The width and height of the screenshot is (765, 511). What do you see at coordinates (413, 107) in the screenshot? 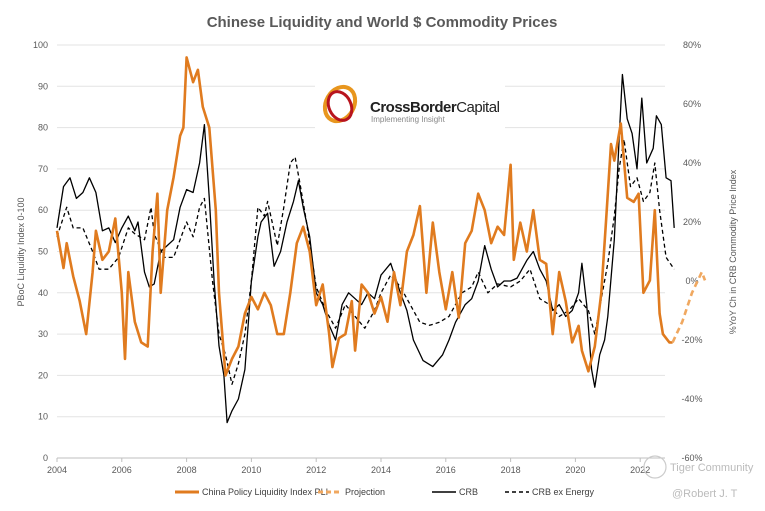
I see `logo-name: CrossBorder` at bounding box center [413, 107].